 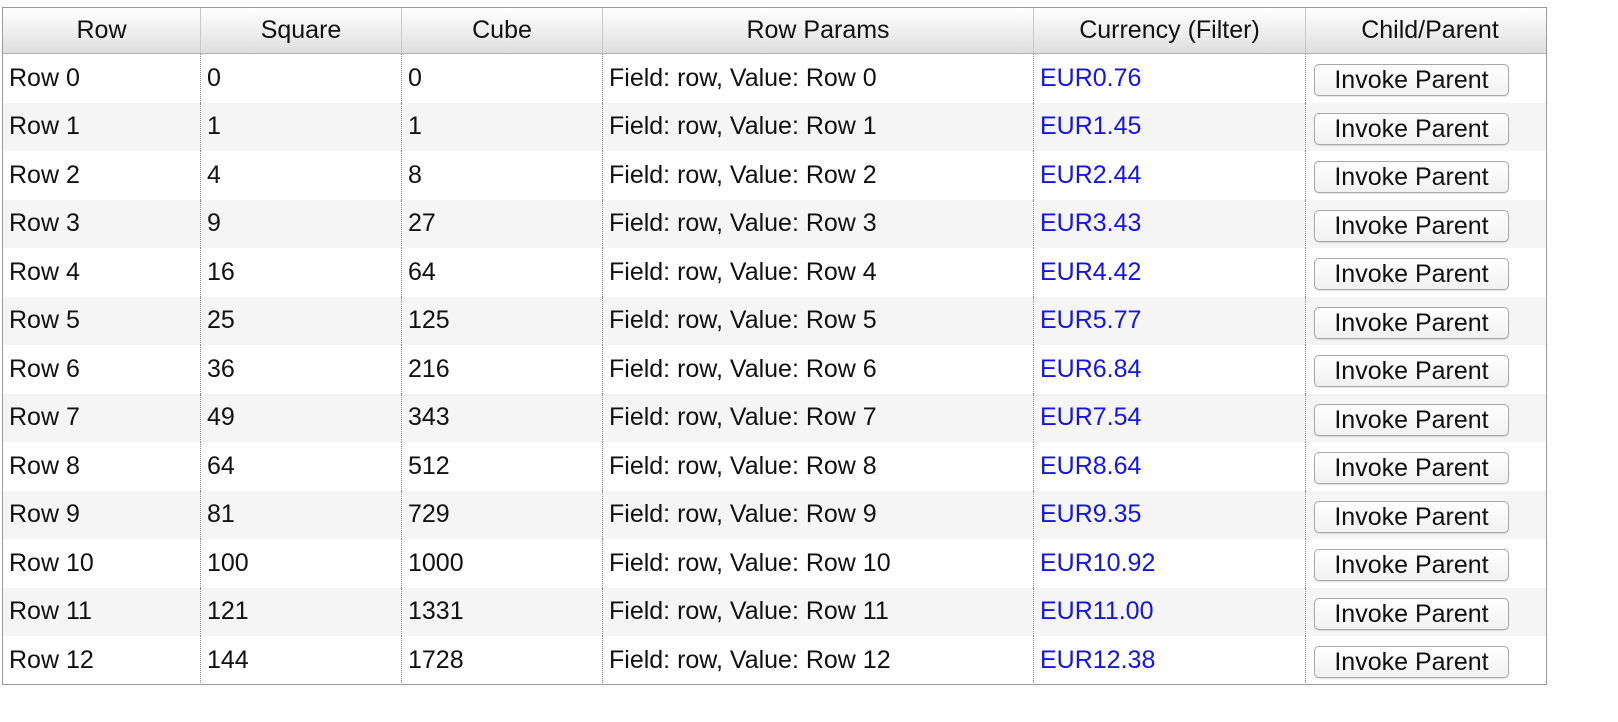 What do you see at coordinates (502, 514) in the screenshot?
I see `cell-cube: 729` at bounding box center [502, 514].